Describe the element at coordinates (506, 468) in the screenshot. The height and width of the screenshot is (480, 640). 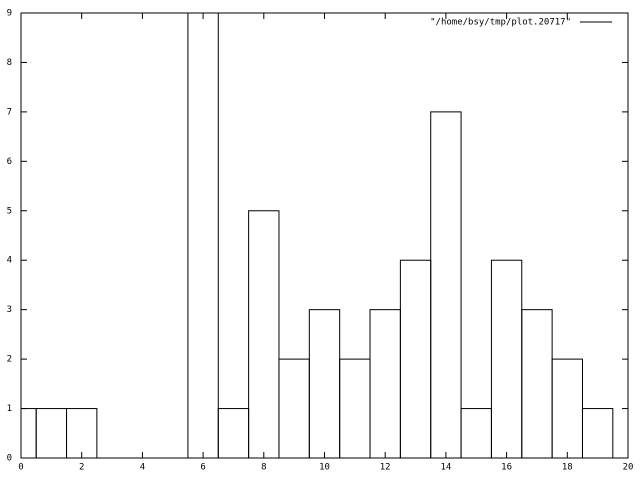
I see `x-tick-label: 16` at that location.